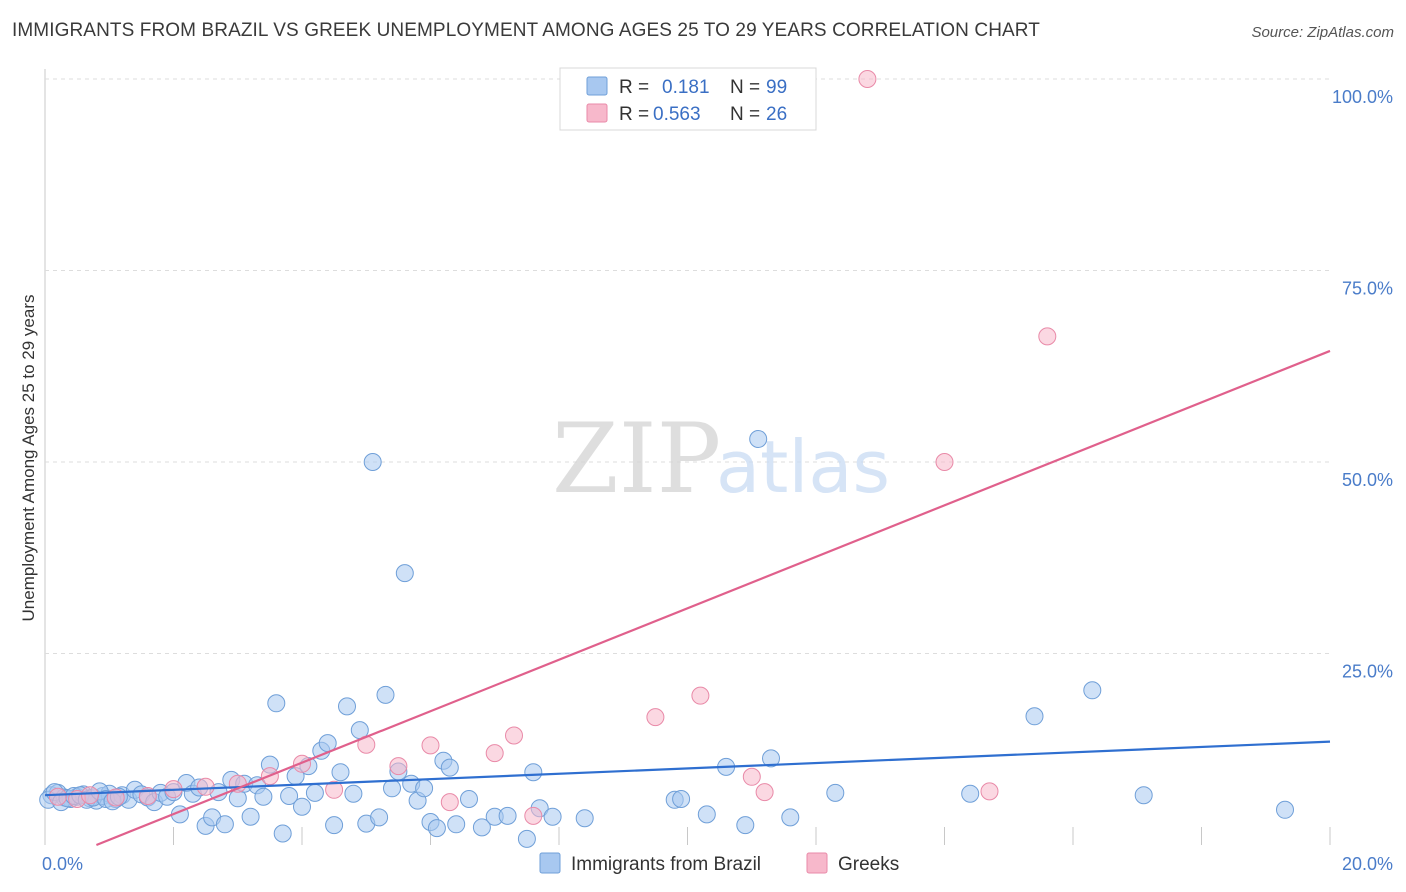 This screenshot has width=1406, height=892. What do you see at coordinates (1322, 32) in the screenshot?
I see `source-label: Source: ZipAtlas.com` at bounding box center [1322, 32].